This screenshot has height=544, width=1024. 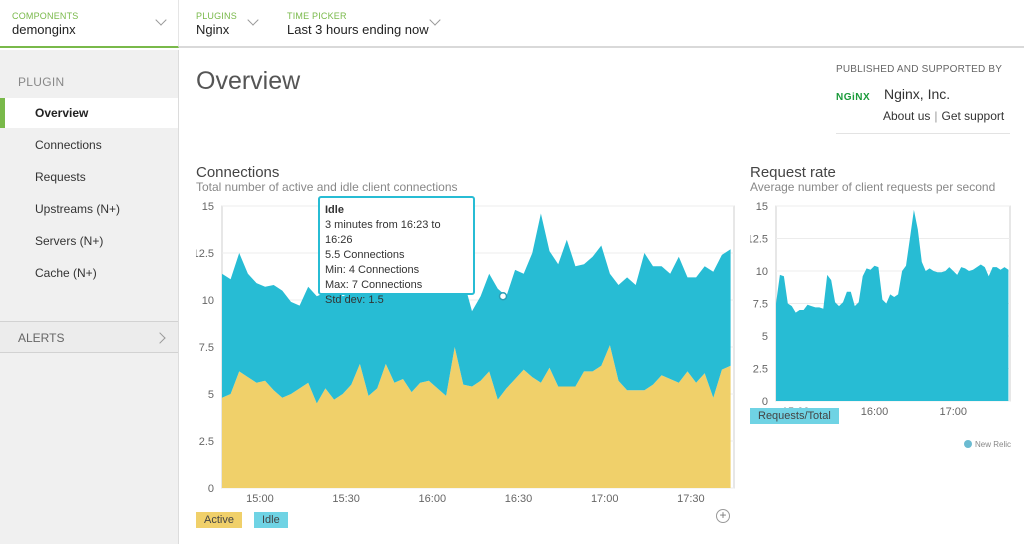 I want to click on plugins-value: Nginx, so click(x=213, y=29).